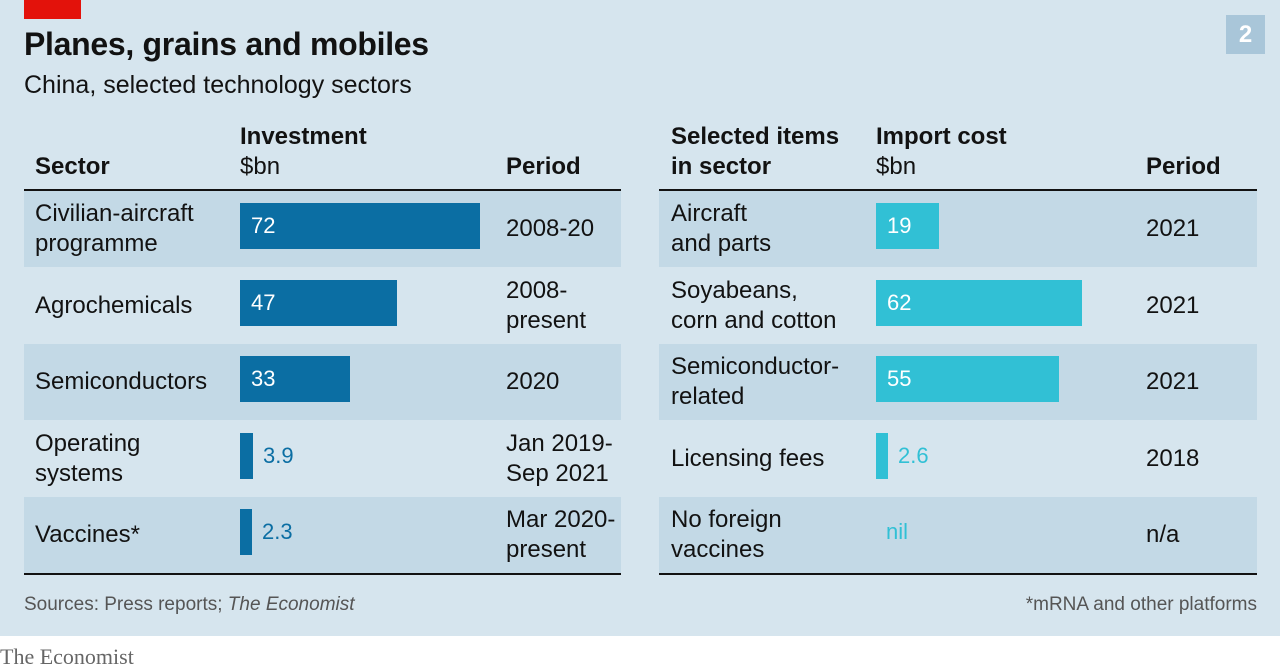  I want to click on import-value-label: 55, so click(899, 378).